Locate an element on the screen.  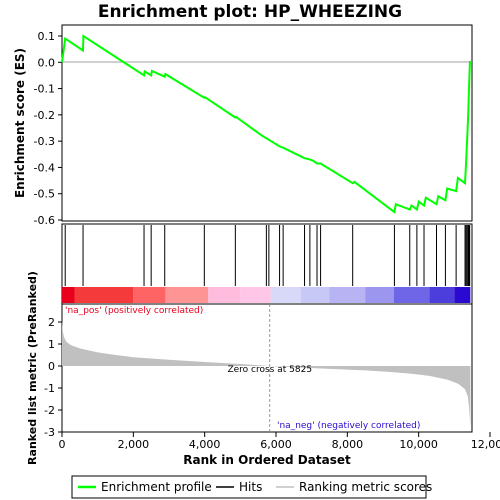
legend-label: Hits is located at coordinates (250, 487).